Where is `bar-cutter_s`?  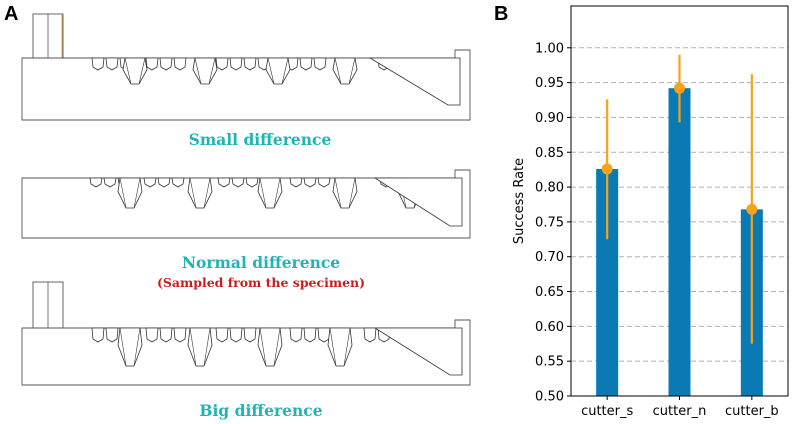
bar-cutter_s is located at coordinates (607, 282).